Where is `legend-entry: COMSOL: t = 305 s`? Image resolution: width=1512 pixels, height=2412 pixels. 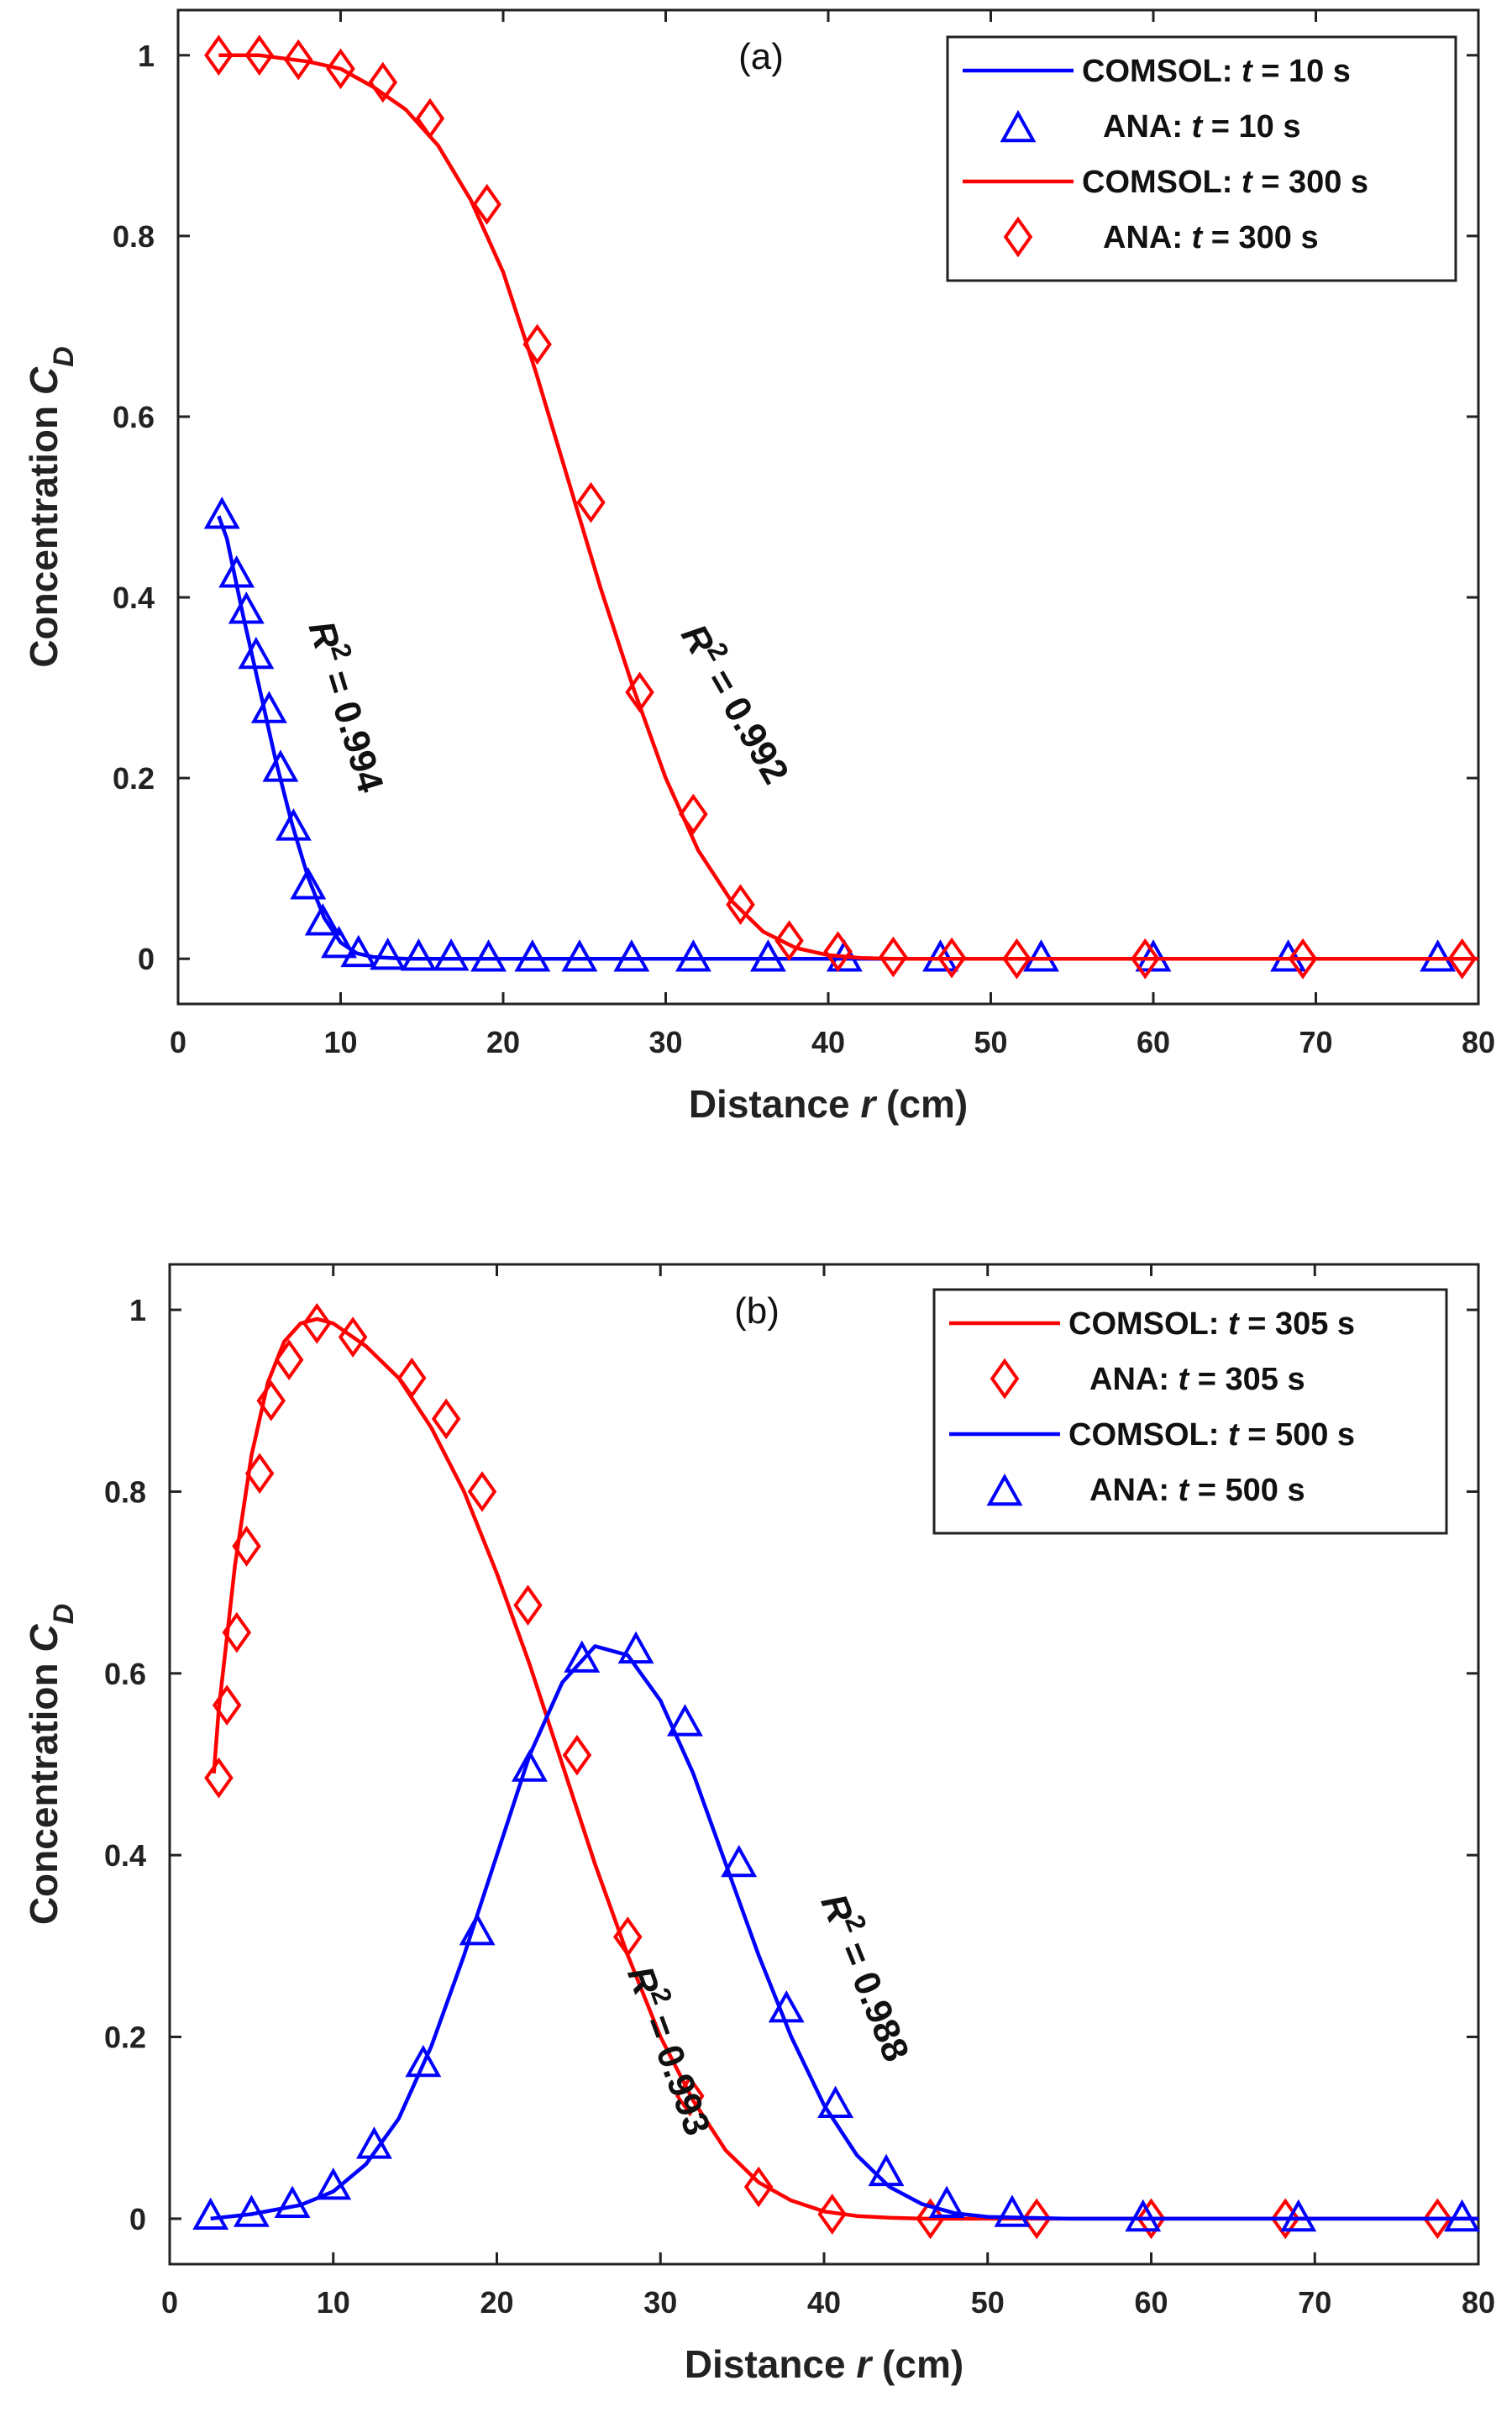 legend-entry: COMSOL: t = 305 s is located at coordinates (1211, 1324).